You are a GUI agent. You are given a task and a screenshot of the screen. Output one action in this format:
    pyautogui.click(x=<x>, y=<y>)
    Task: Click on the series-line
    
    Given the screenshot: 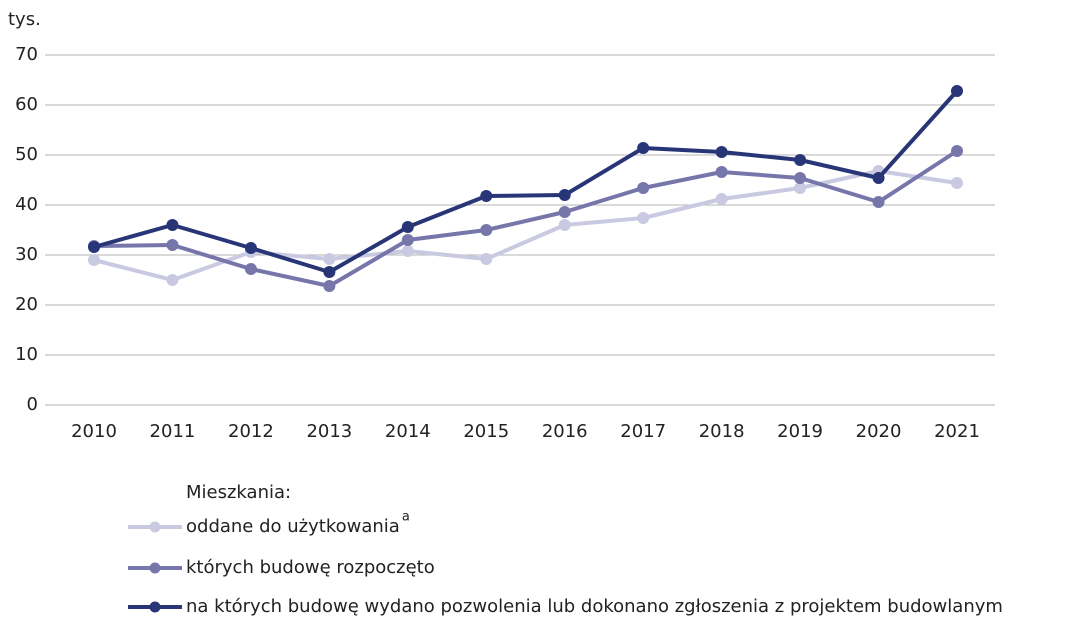 What is the action you would take?
    pyautogui.click(x=525, y=225)
    